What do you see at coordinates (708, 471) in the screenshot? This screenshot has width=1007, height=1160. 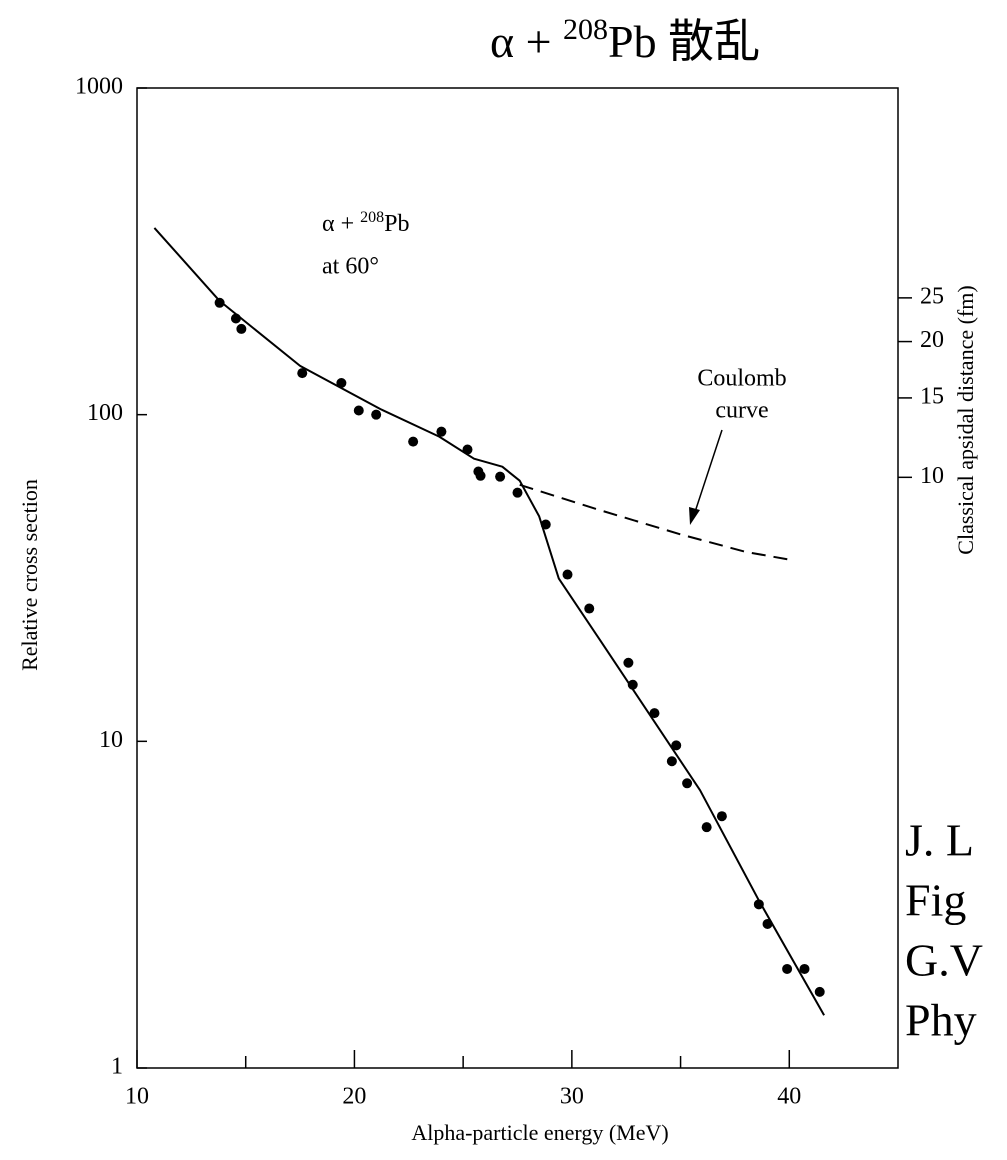 I see `arrow-shaft` at bounding box center [708, 471].